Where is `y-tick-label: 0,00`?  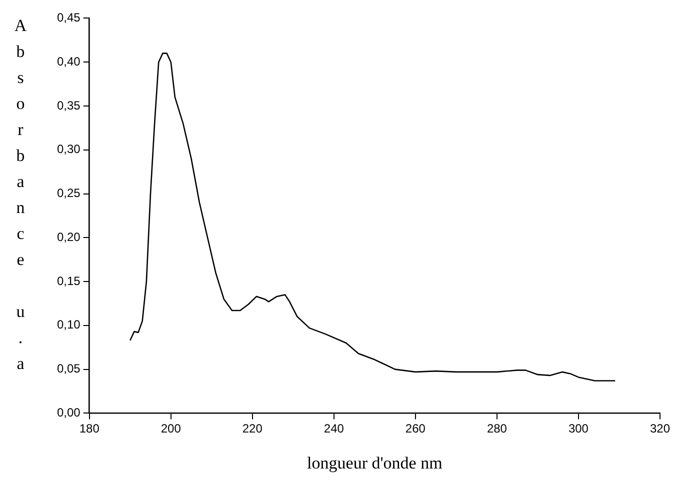 y-tick-label: 0,00 is located at coordinates (68, 413).